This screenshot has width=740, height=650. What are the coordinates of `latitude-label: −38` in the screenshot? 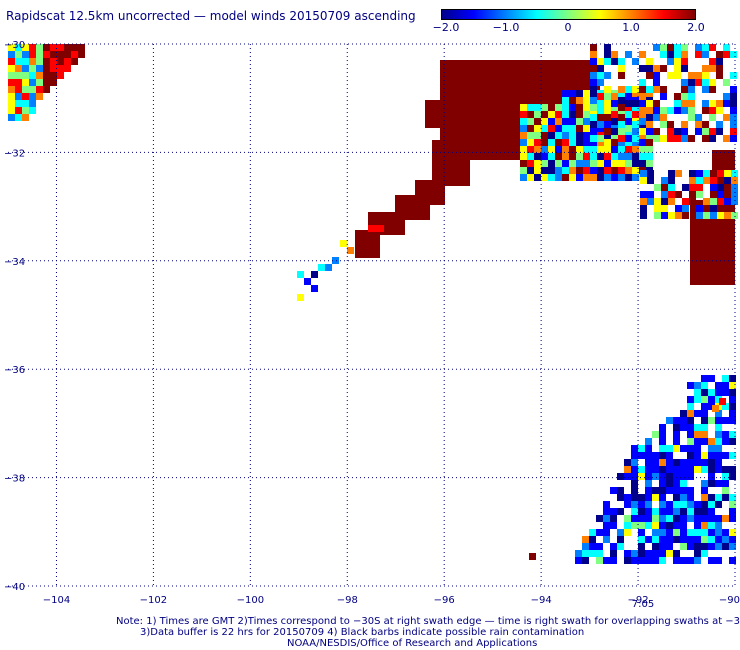 It's located at (14, 479).